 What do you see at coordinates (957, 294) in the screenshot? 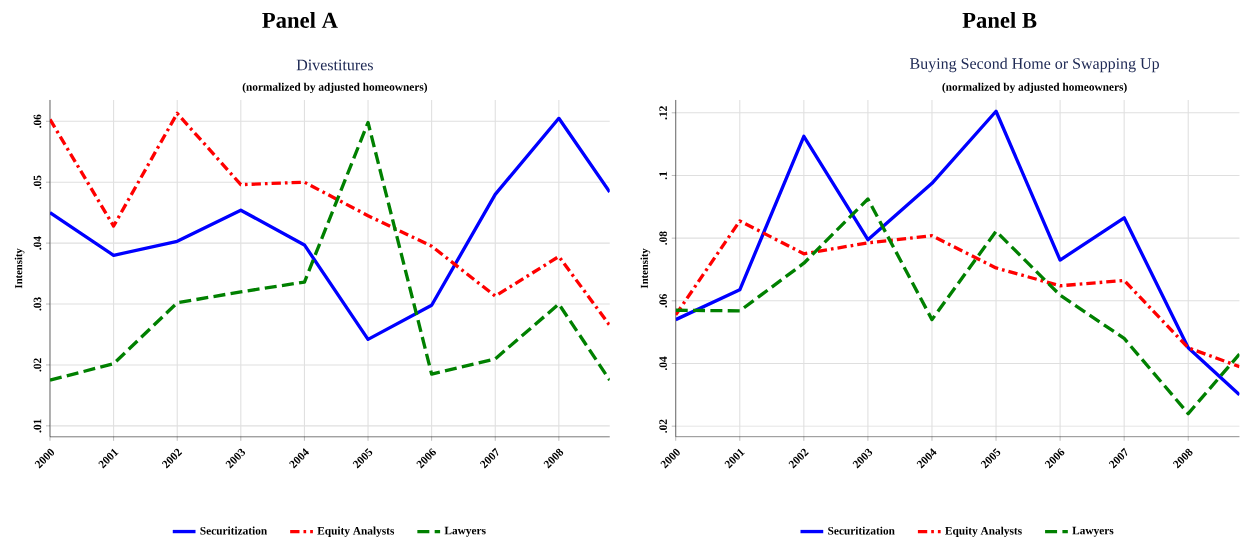
I see `line-series` at bounding box center [957, 294].